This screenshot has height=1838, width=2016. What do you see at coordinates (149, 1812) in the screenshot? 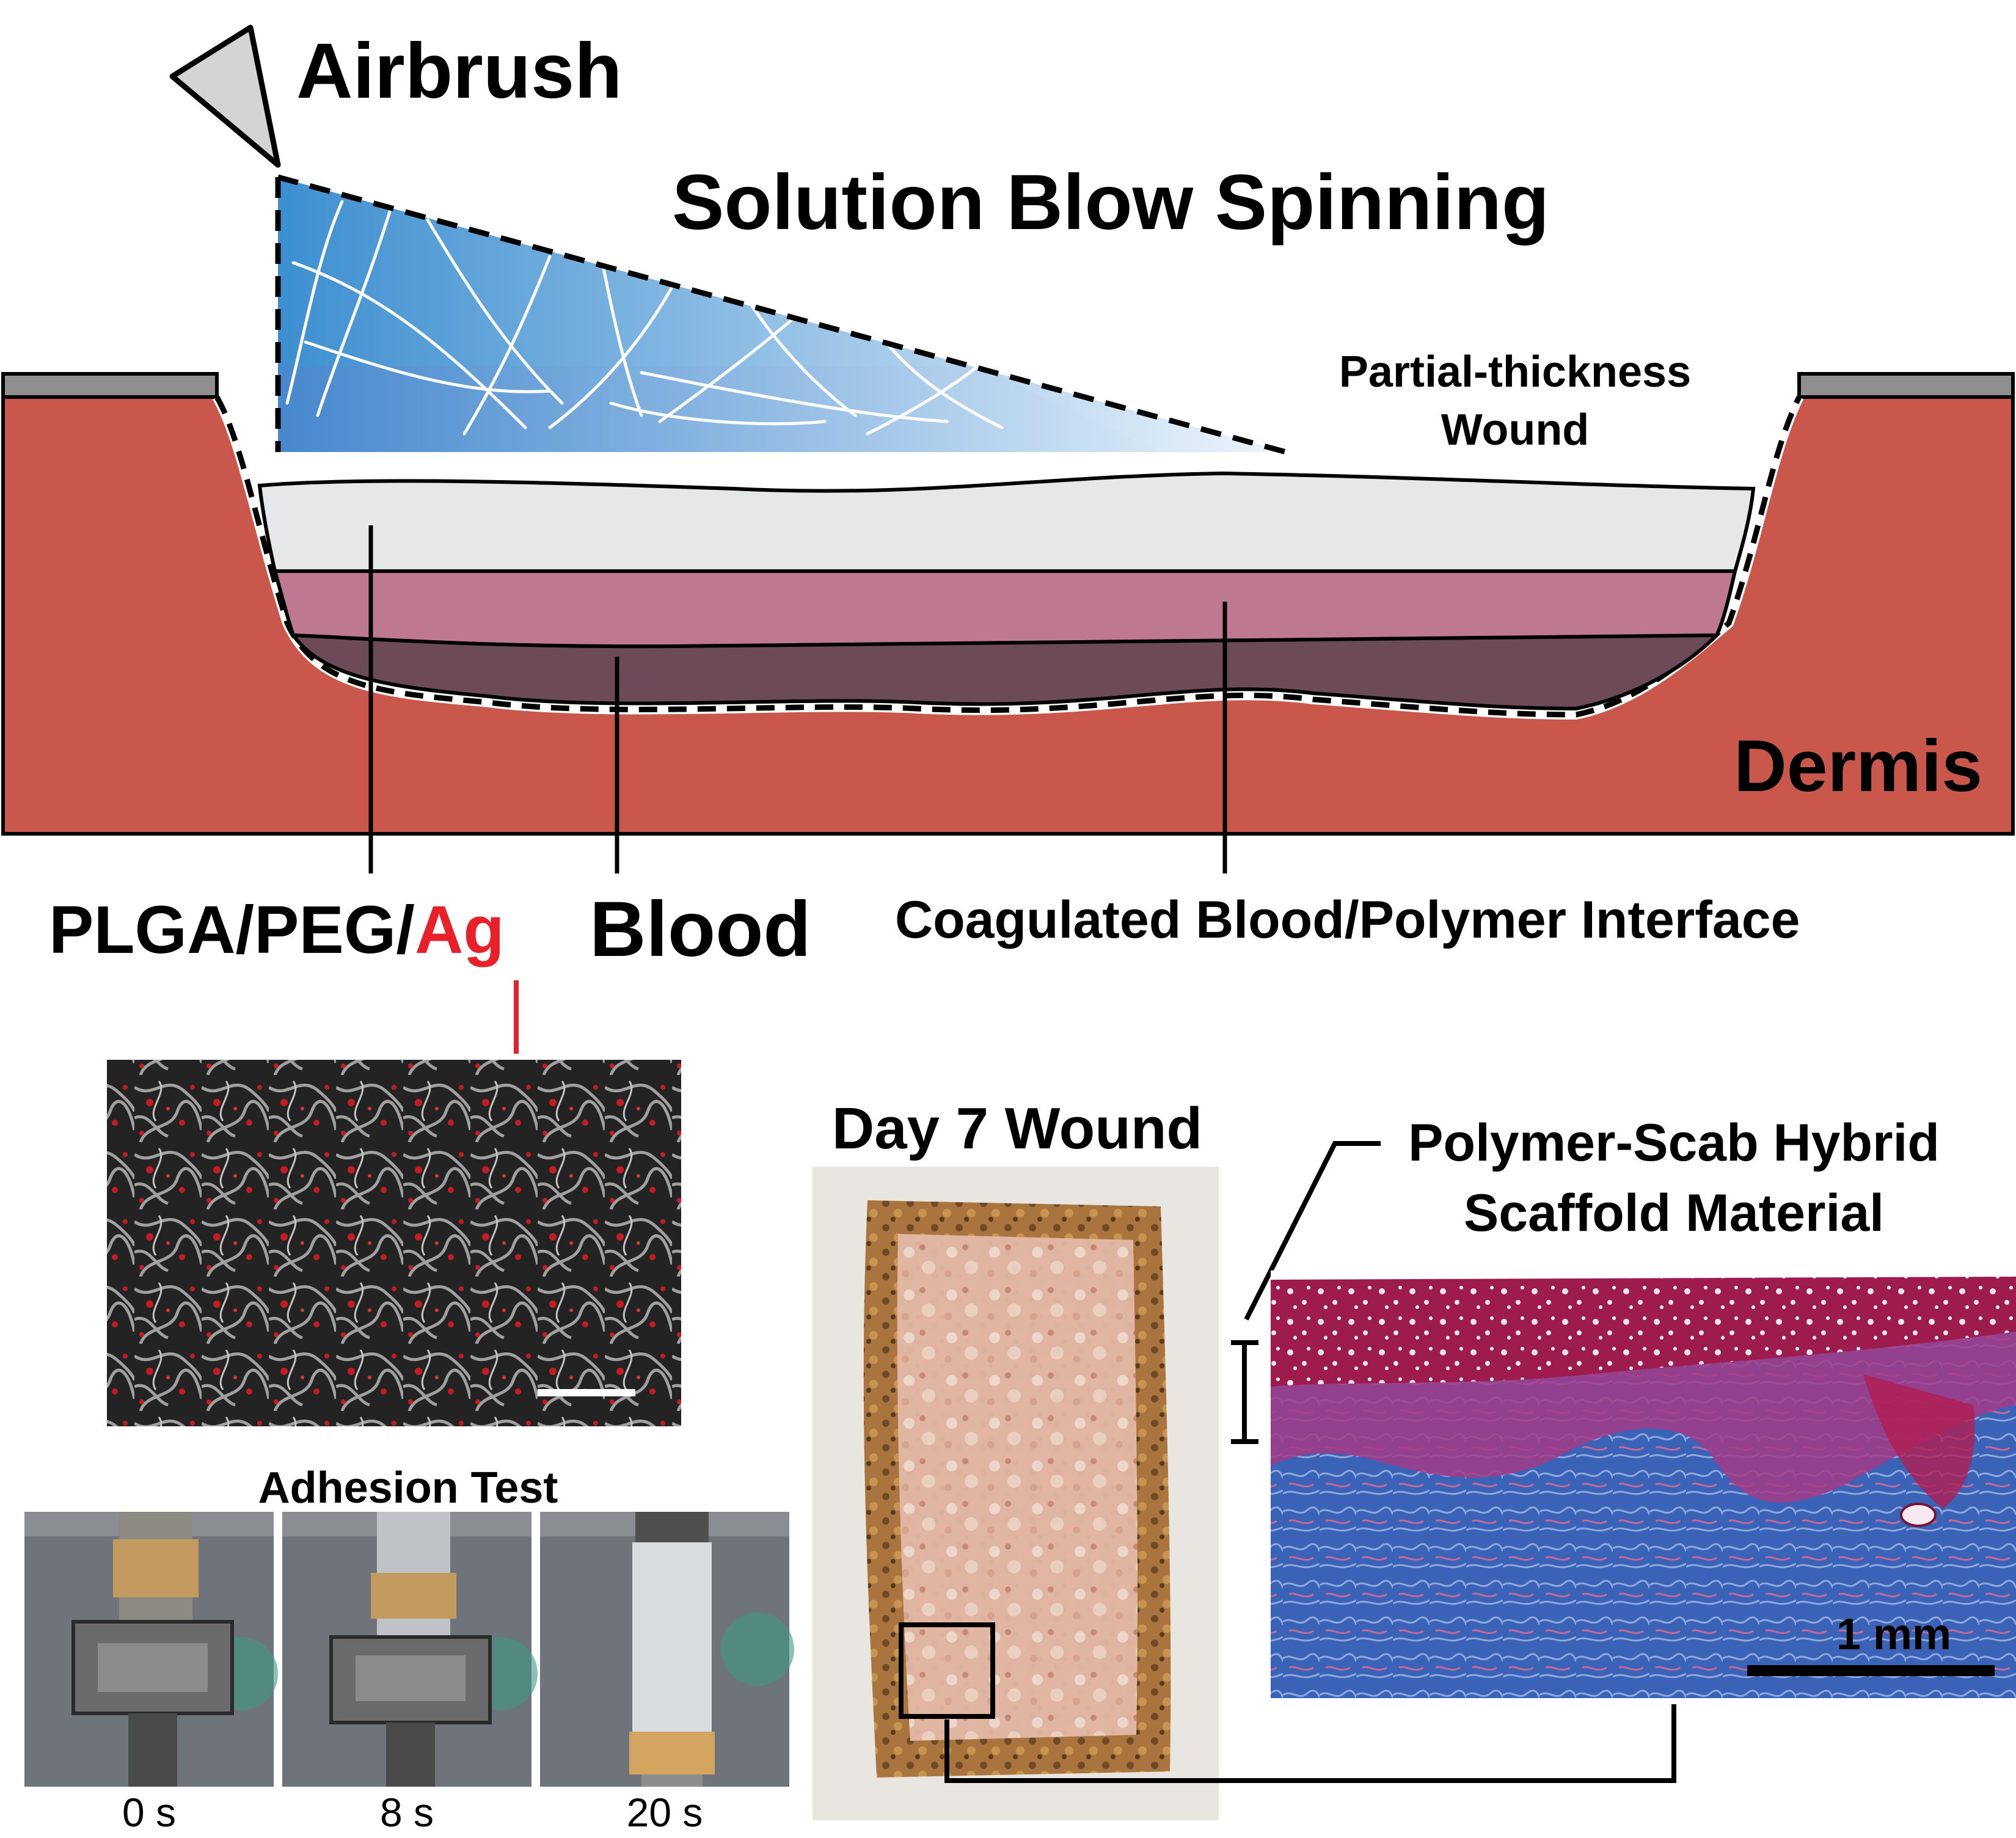
I see `adhesion-frame-label-0: 0 s` at bounding box center [149, 1812].